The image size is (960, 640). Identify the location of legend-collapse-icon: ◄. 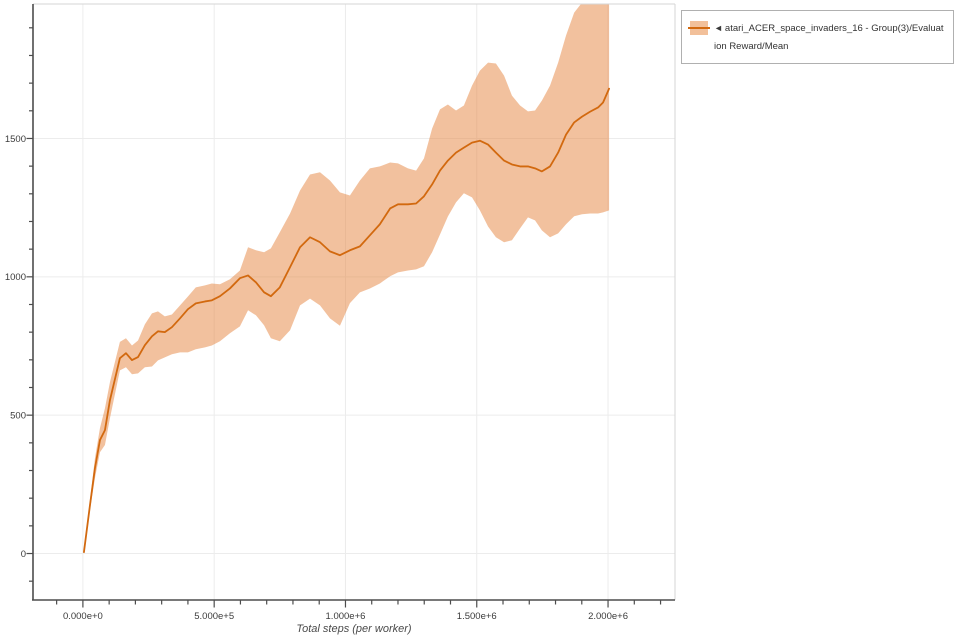
(718, 28).